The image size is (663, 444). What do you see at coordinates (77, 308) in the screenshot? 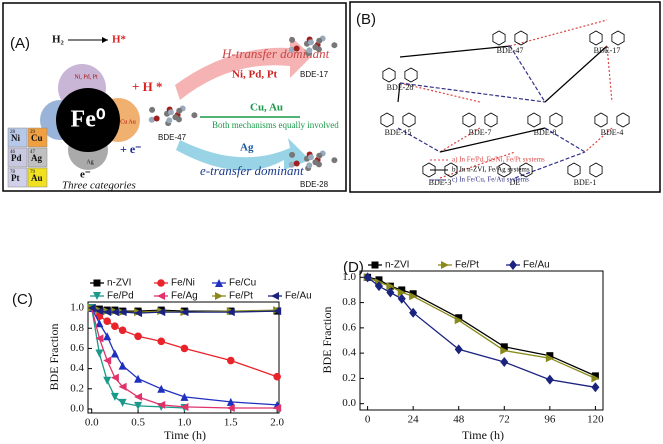
I see `y-tick-label: 1.0` at bounding box center [77, 308].